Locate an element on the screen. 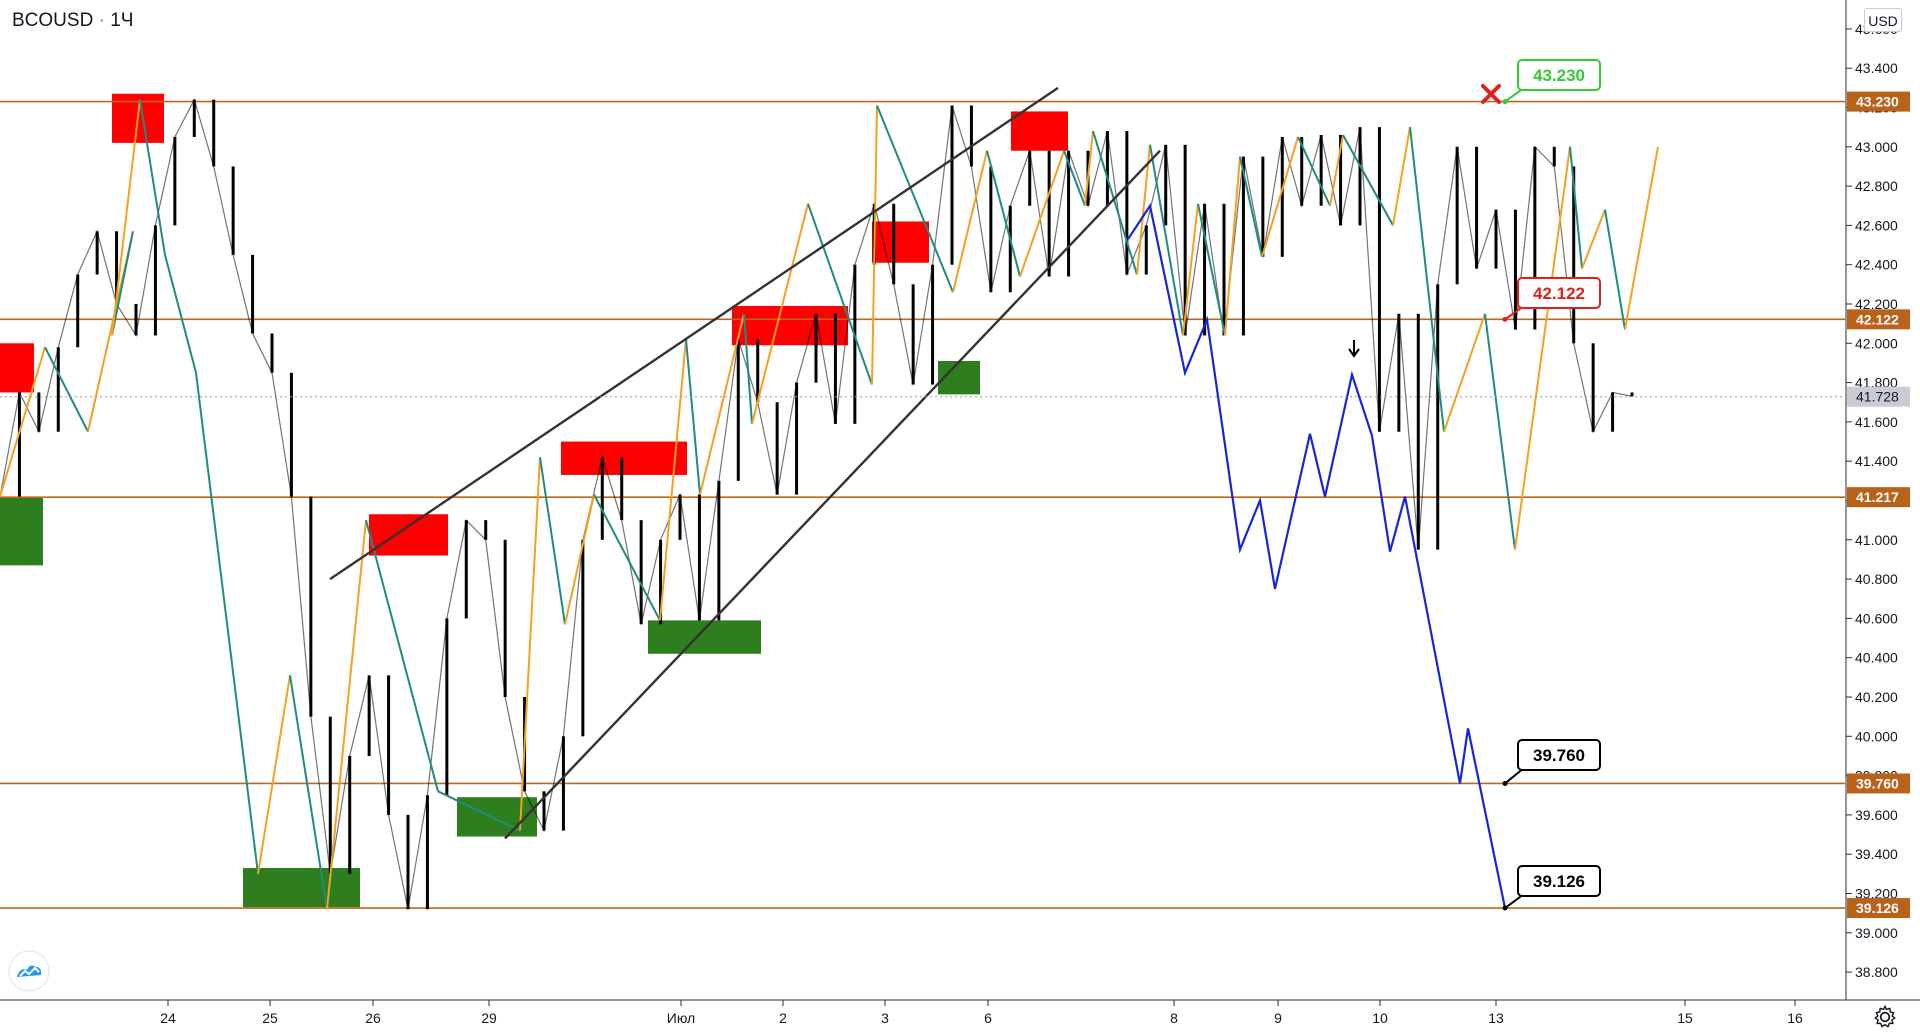  y-tick-label: 40.200 is located at coordinates (1876, 697).